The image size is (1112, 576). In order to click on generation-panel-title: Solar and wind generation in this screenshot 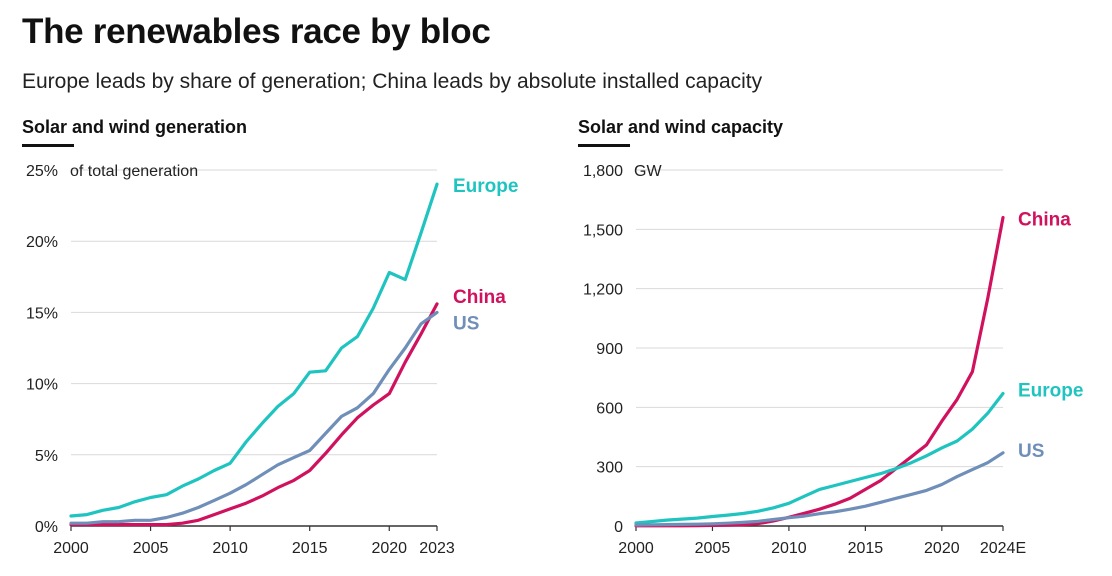, I will do `click(135, 127)`.